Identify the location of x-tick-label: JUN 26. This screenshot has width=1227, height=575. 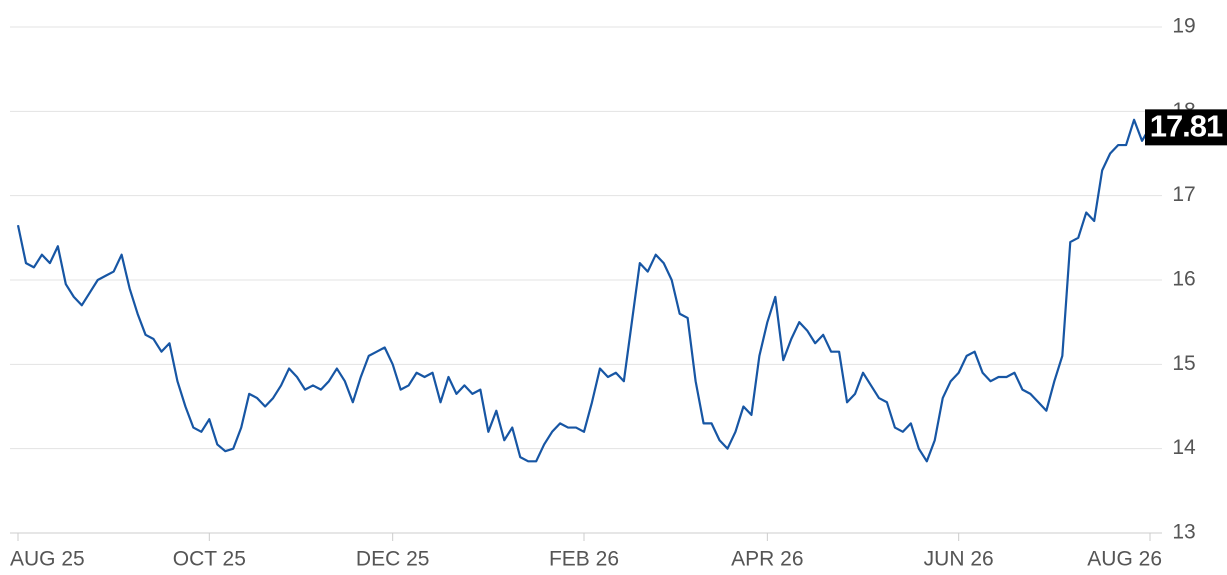
(959, 559).